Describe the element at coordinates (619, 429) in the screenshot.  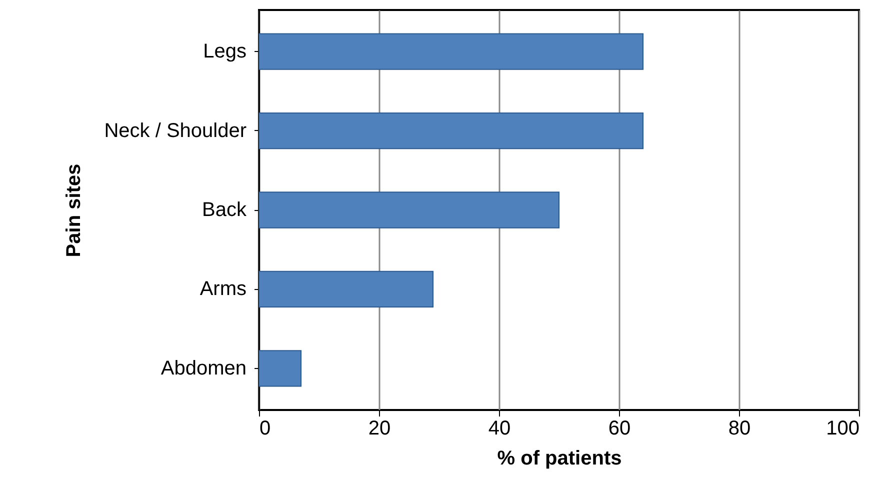
I see `x-tick-label: 60` at that location.